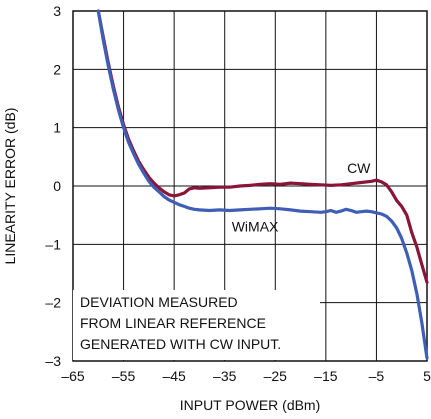 The height and width of the screenshot is (419, 431). I want to click on y-axis-label: LINEARITY ERROR (dB), so click(10, 186).